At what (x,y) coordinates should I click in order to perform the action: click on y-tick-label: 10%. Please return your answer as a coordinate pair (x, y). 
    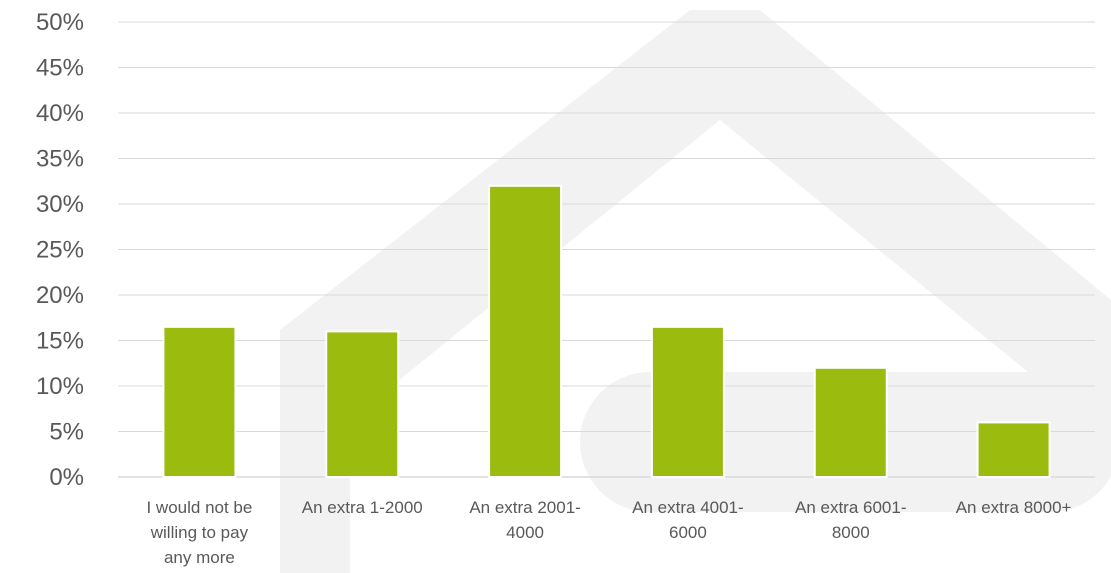
    Looking at the image, I should click on (60, 386).